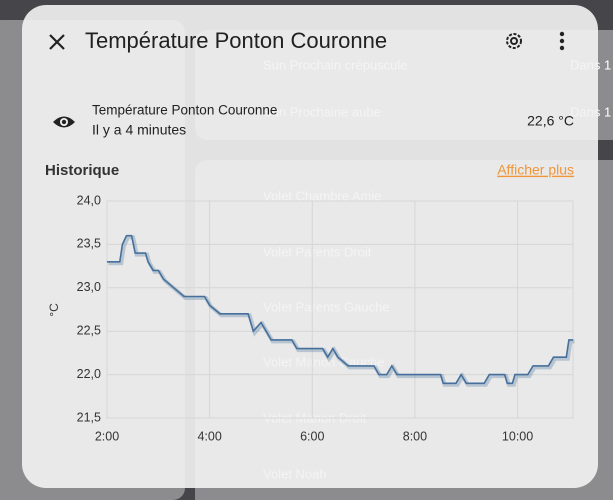  What do you see at coordinates (236, 40) in the screenshot?
I see `dialog-title: Température Ponton Couronne` at bounding box center [236, 40].